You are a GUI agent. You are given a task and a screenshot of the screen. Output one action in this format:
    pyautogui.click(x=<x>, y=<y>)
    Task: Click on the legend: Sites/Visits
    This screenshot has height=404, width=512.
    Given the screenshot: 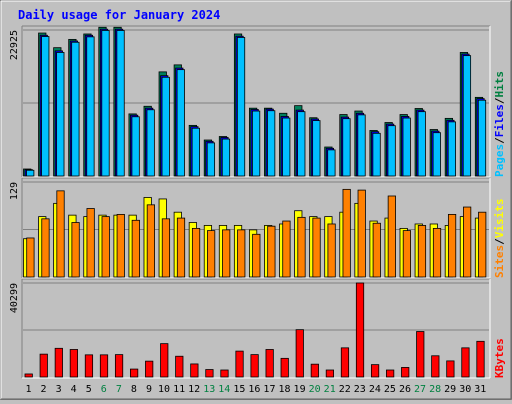 What is the action you would take?
    pyautogui.click(x=499, y=239)
    